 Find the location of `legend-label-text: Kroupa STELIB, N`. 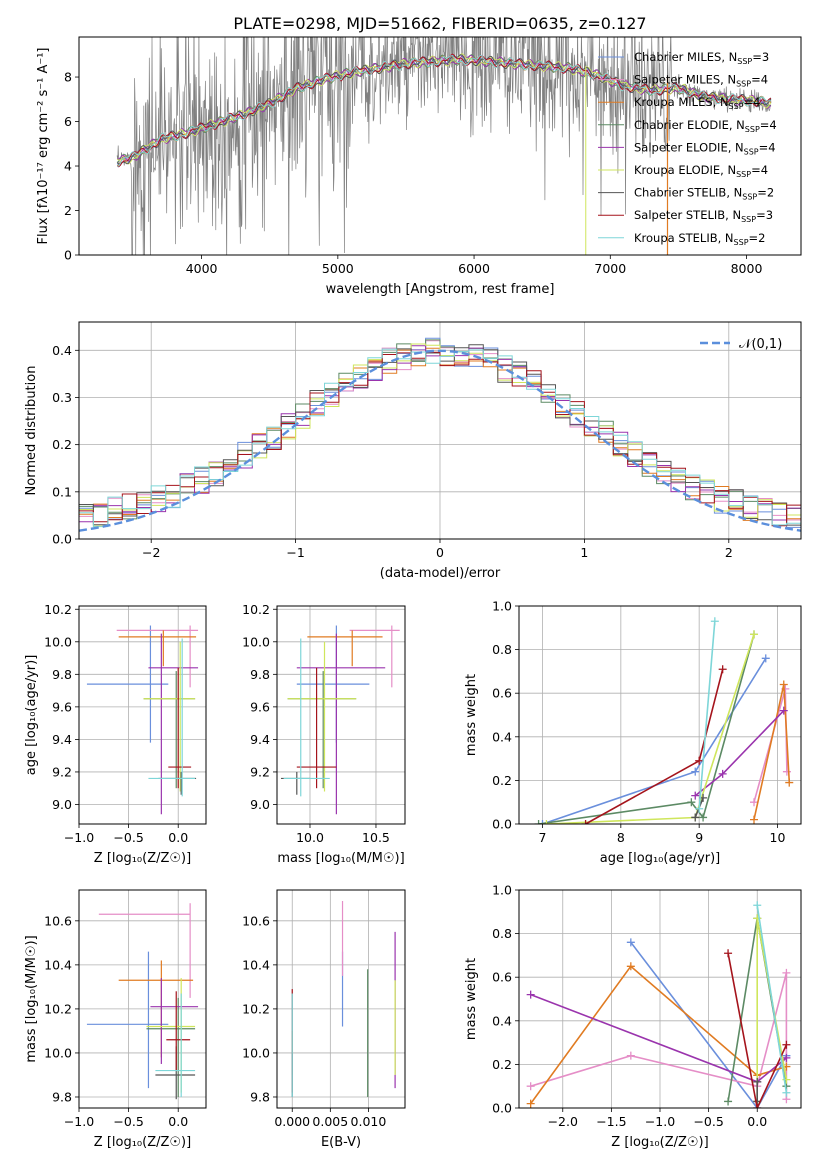

legend-label-text: Kroupa STELIB, N is located at coordinates (684, 238).